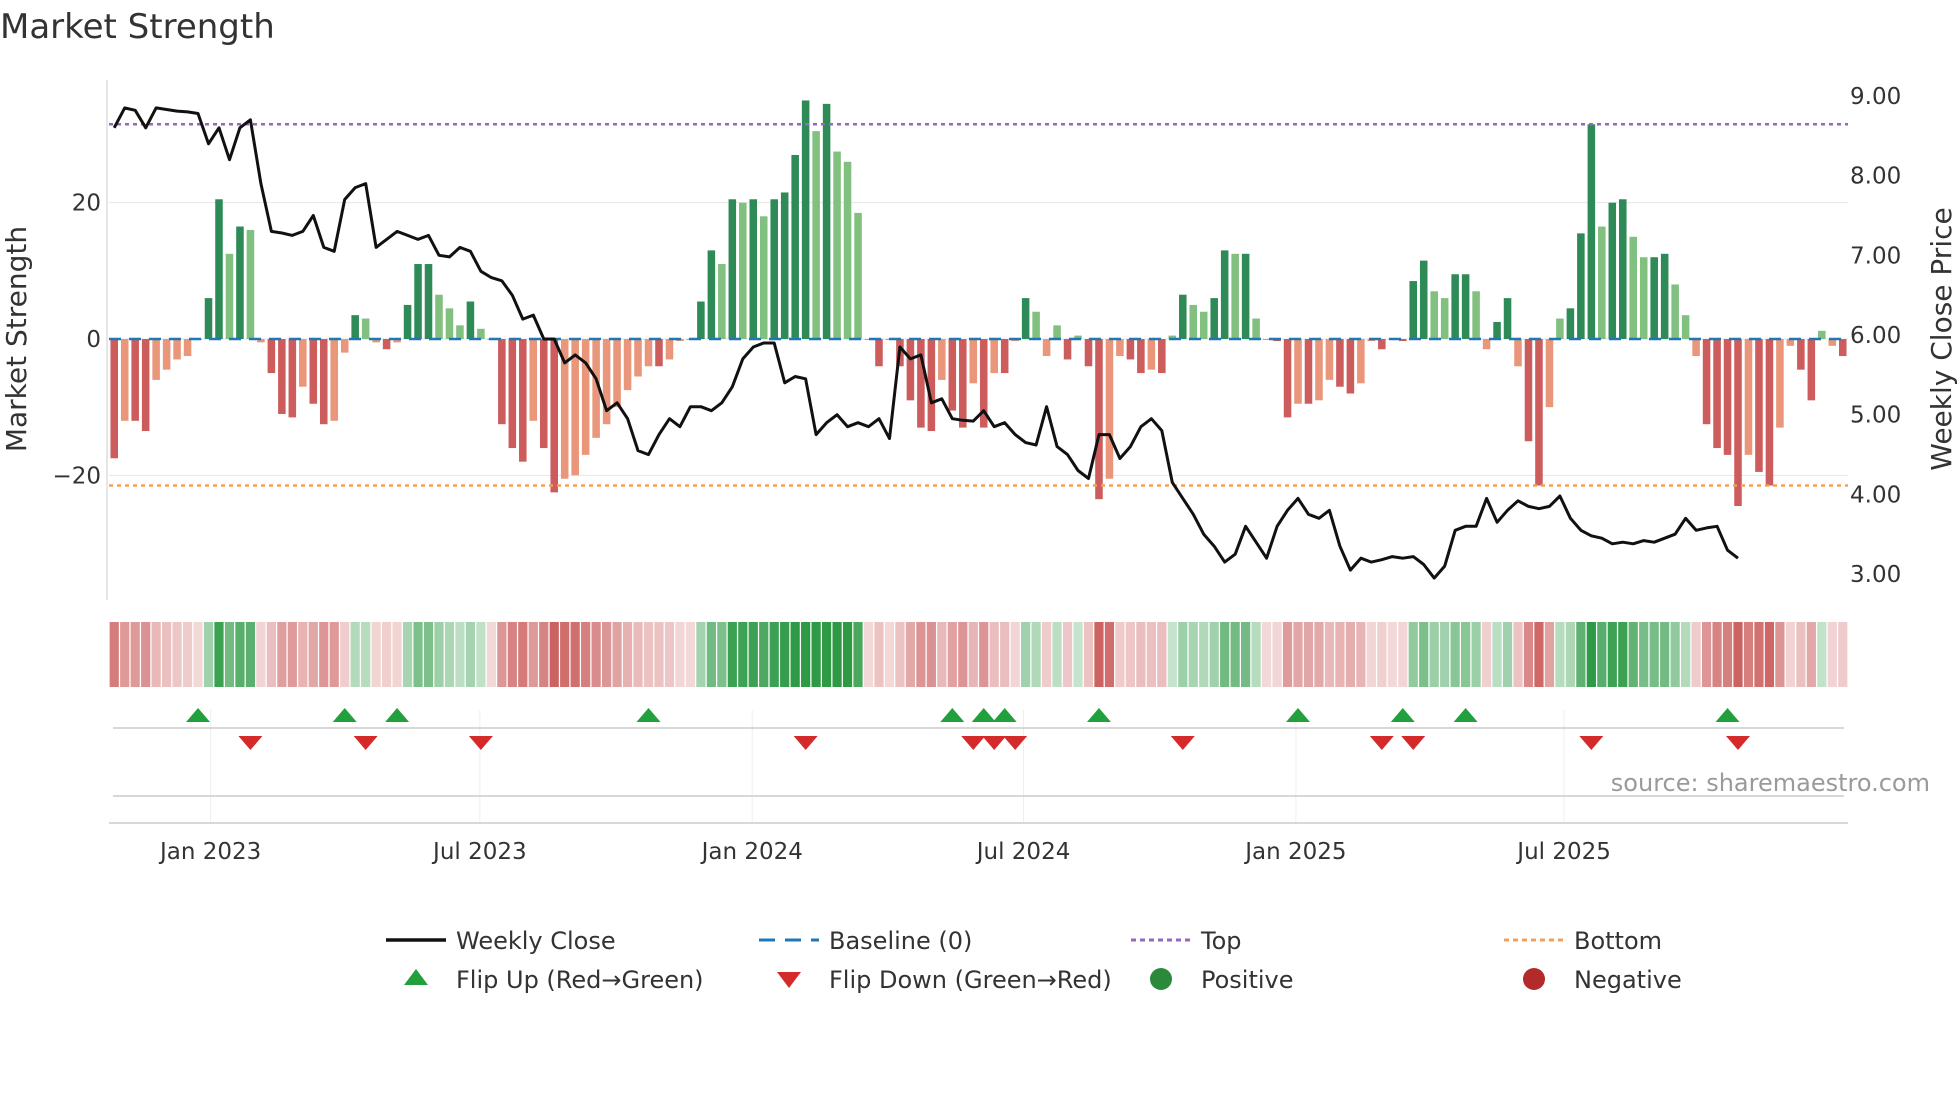 The width and height of the screenshot is (1960, 1102). I want to click on left-tick-label: 20, so click(86, 204).